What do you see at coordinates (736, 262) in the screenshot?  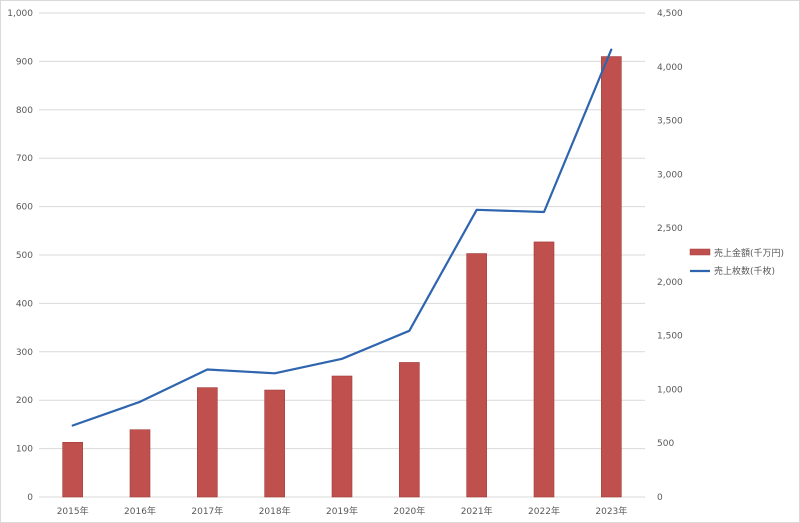 I see `legend: 売上金額(千万円) 売上枚数(千枚)` at bounding box center [736, 262].